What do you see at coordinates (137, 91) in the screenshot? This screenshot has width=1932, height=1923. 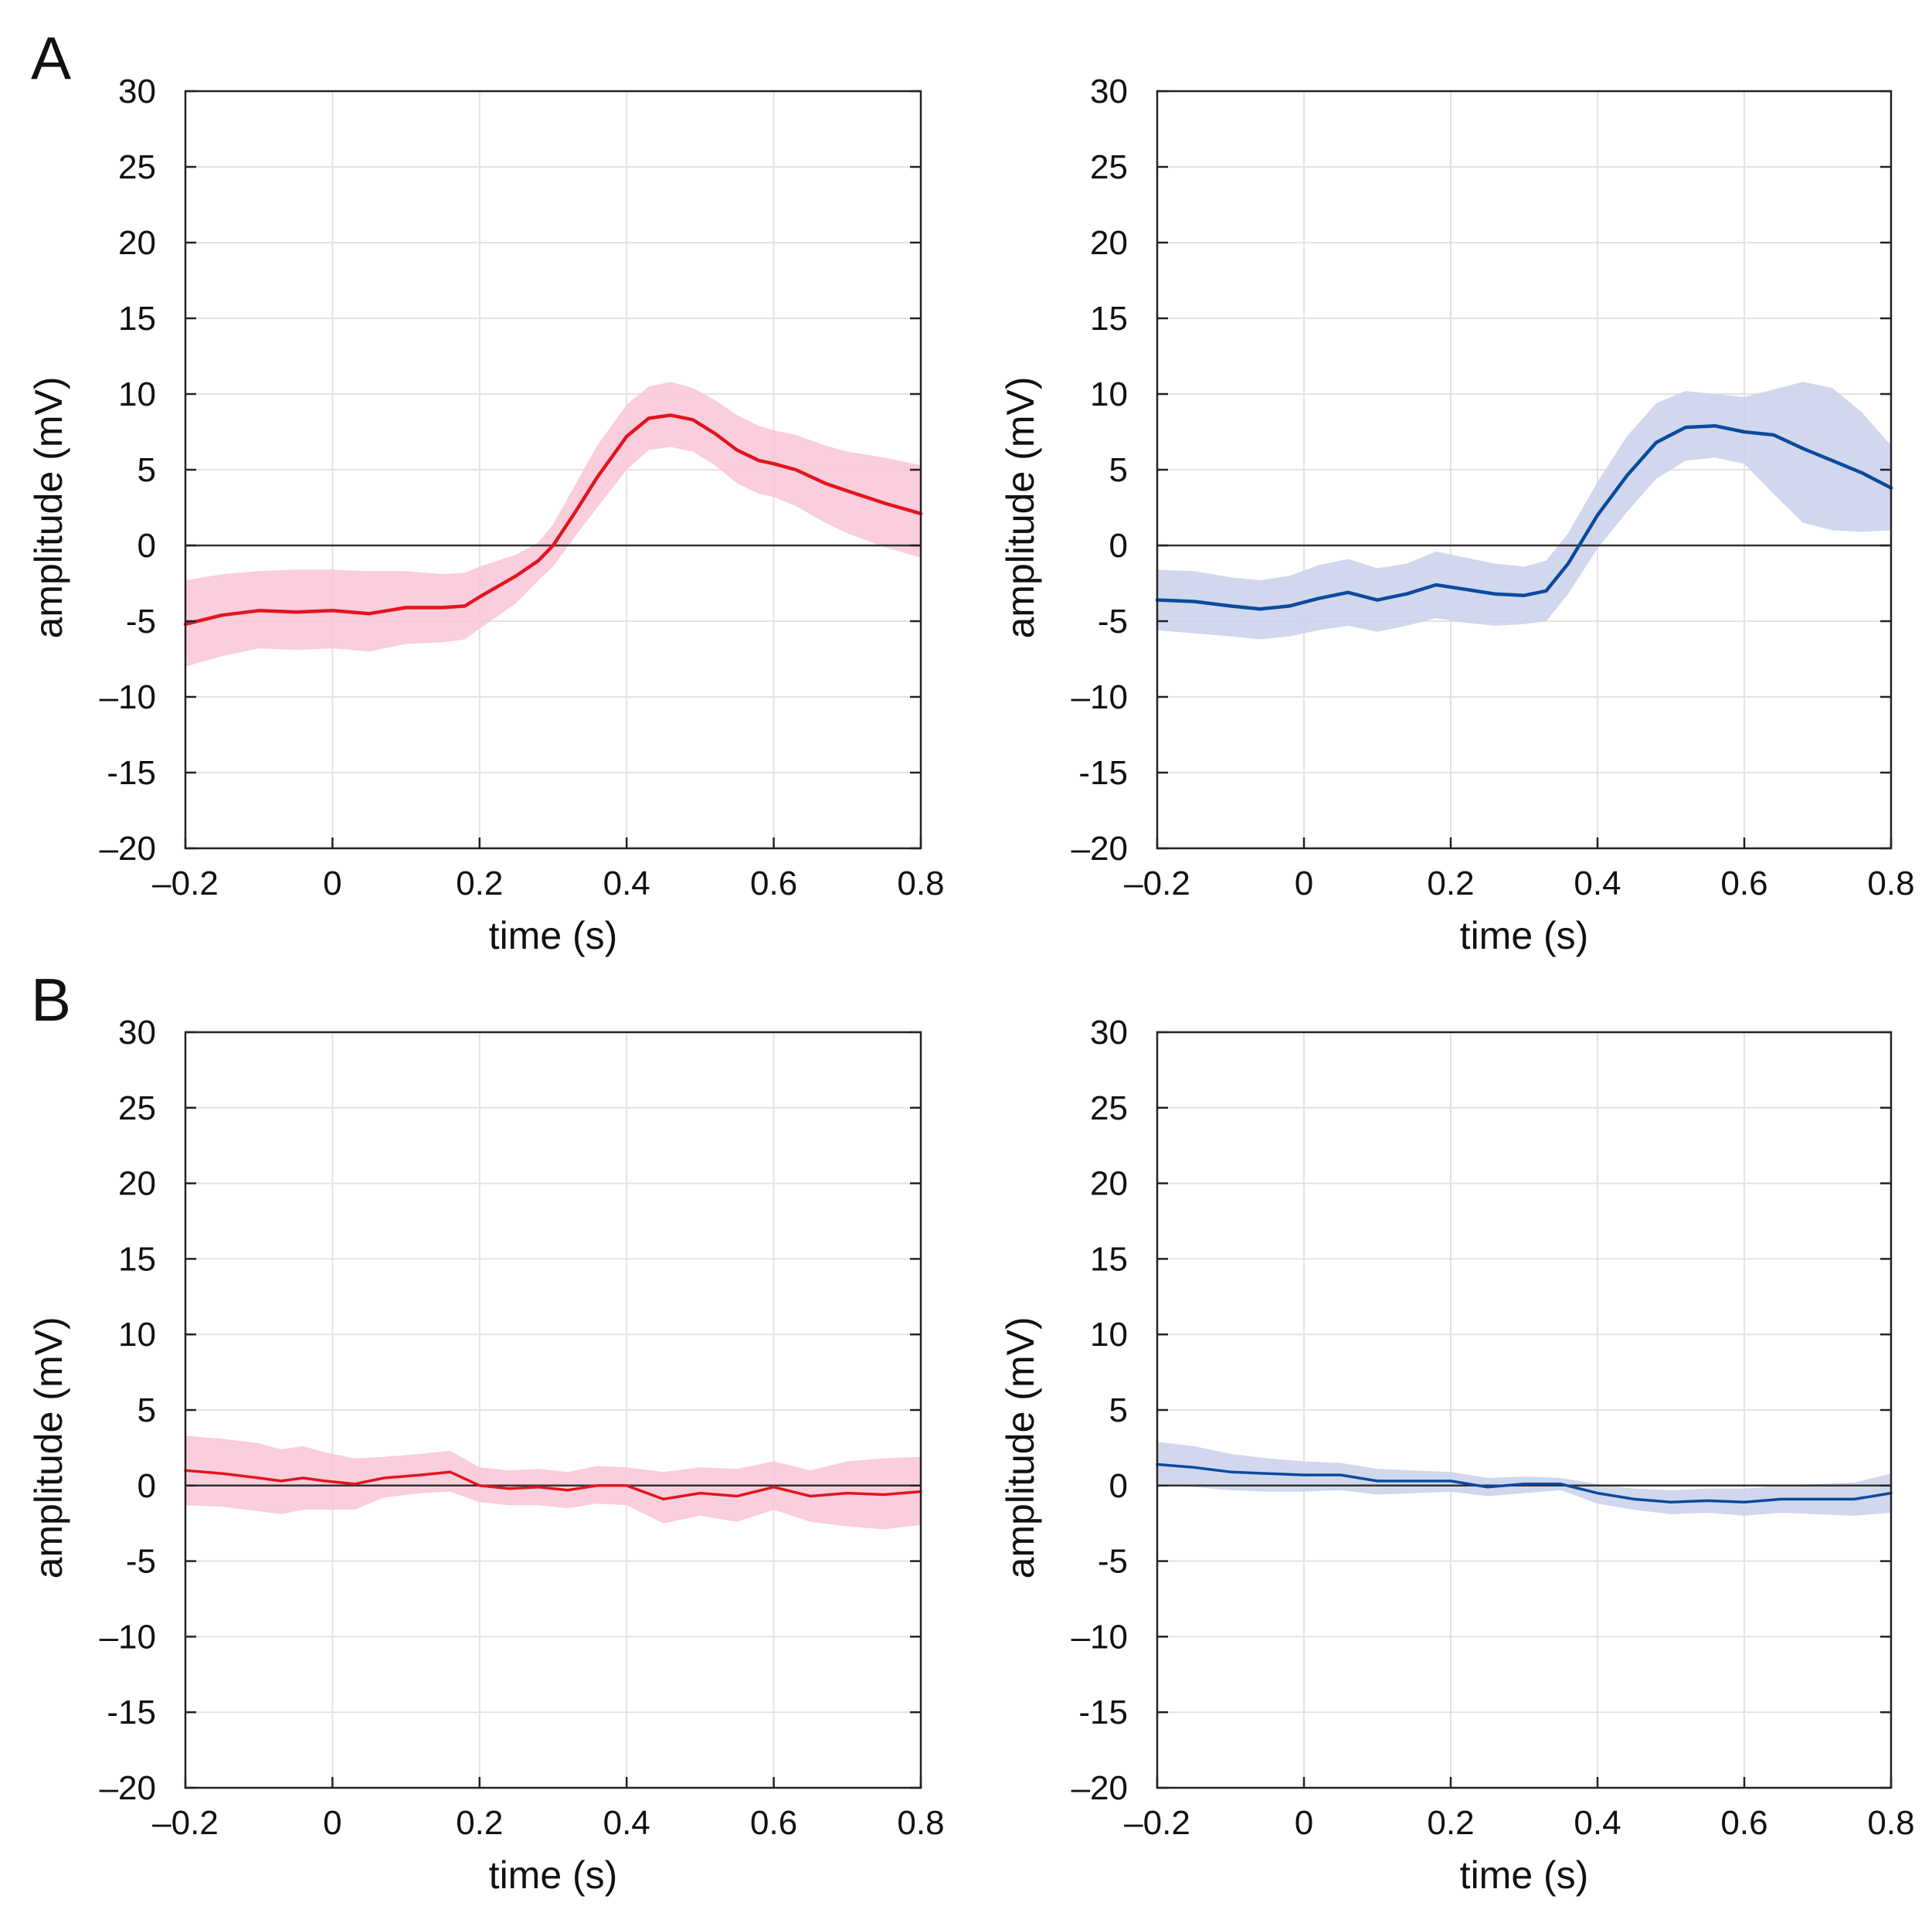 I see `panel-a-left-ytick-label: 30` at bounding box center [137, 91].